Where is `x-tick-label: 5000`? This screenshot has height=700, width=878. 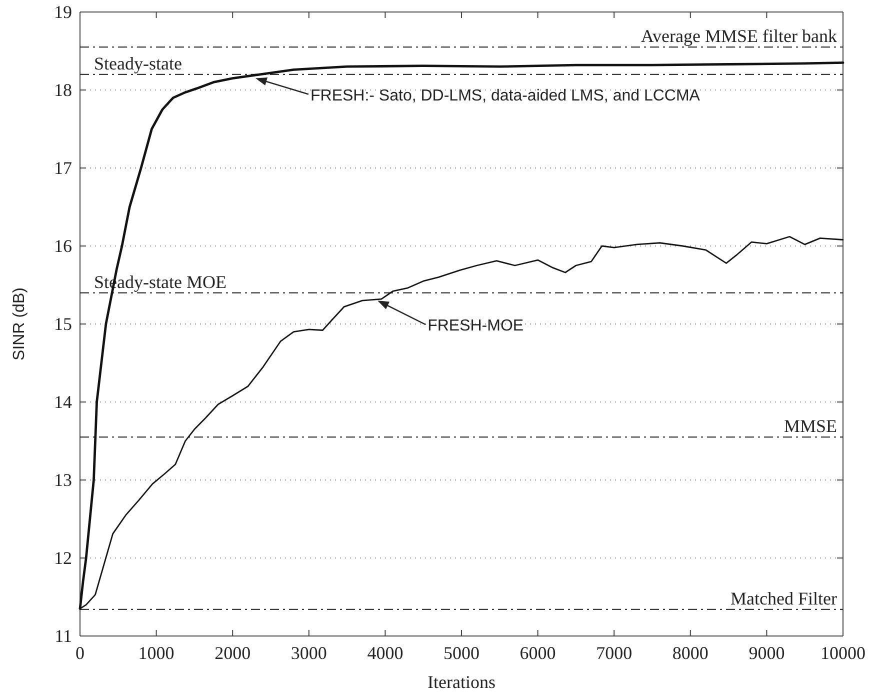 x-tick-label: 5000 is located at coordinates (462, 652).